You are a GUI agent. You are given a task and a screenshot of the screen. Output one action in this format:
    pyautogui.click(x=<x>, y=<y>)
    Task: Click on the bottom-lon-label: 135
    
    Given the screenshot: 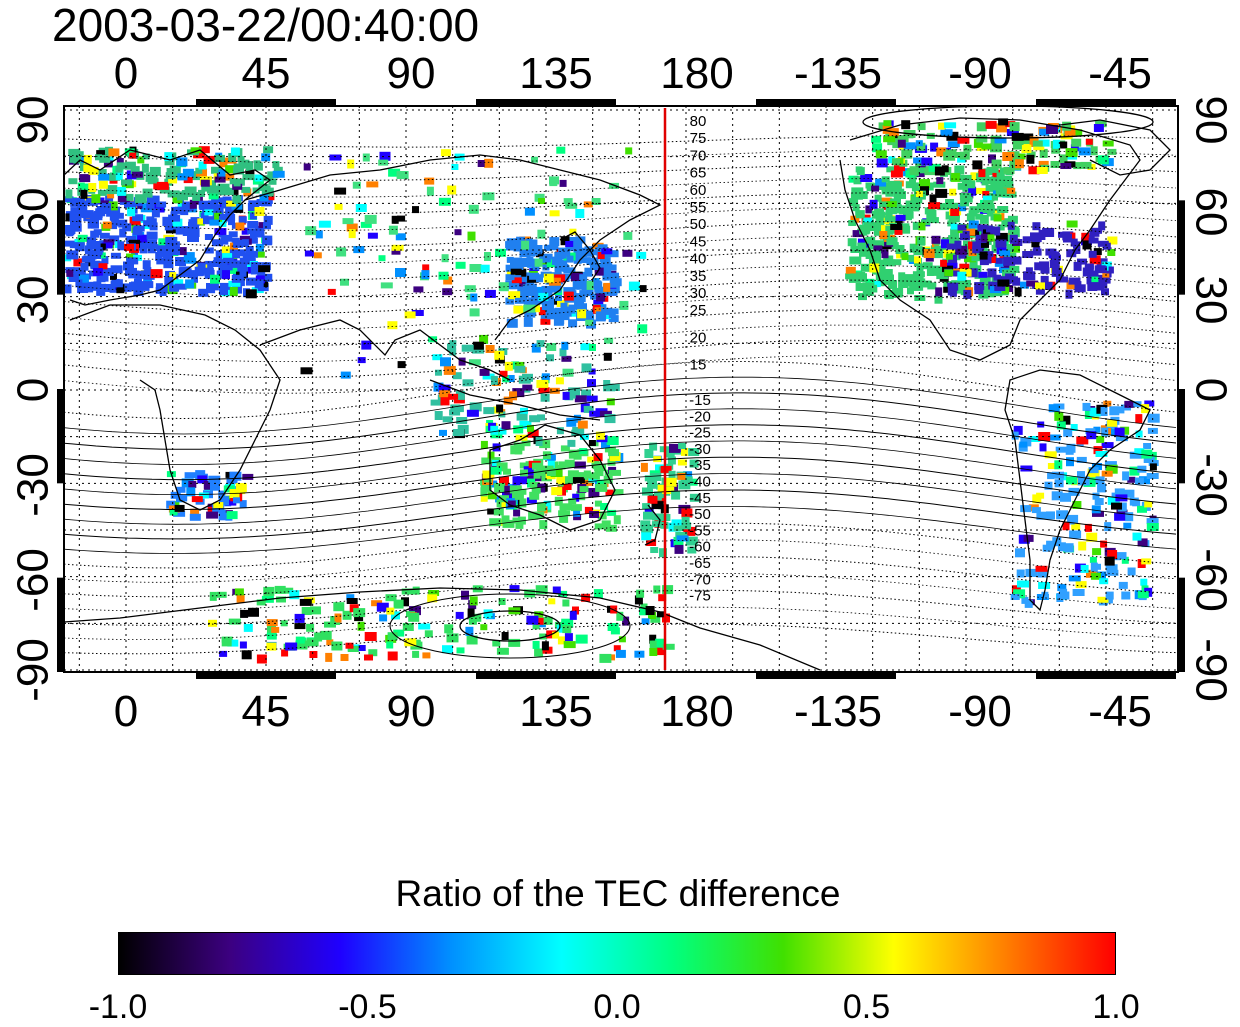 What is the action you would take?
    pyautogui.click(x=555, y=711)
    